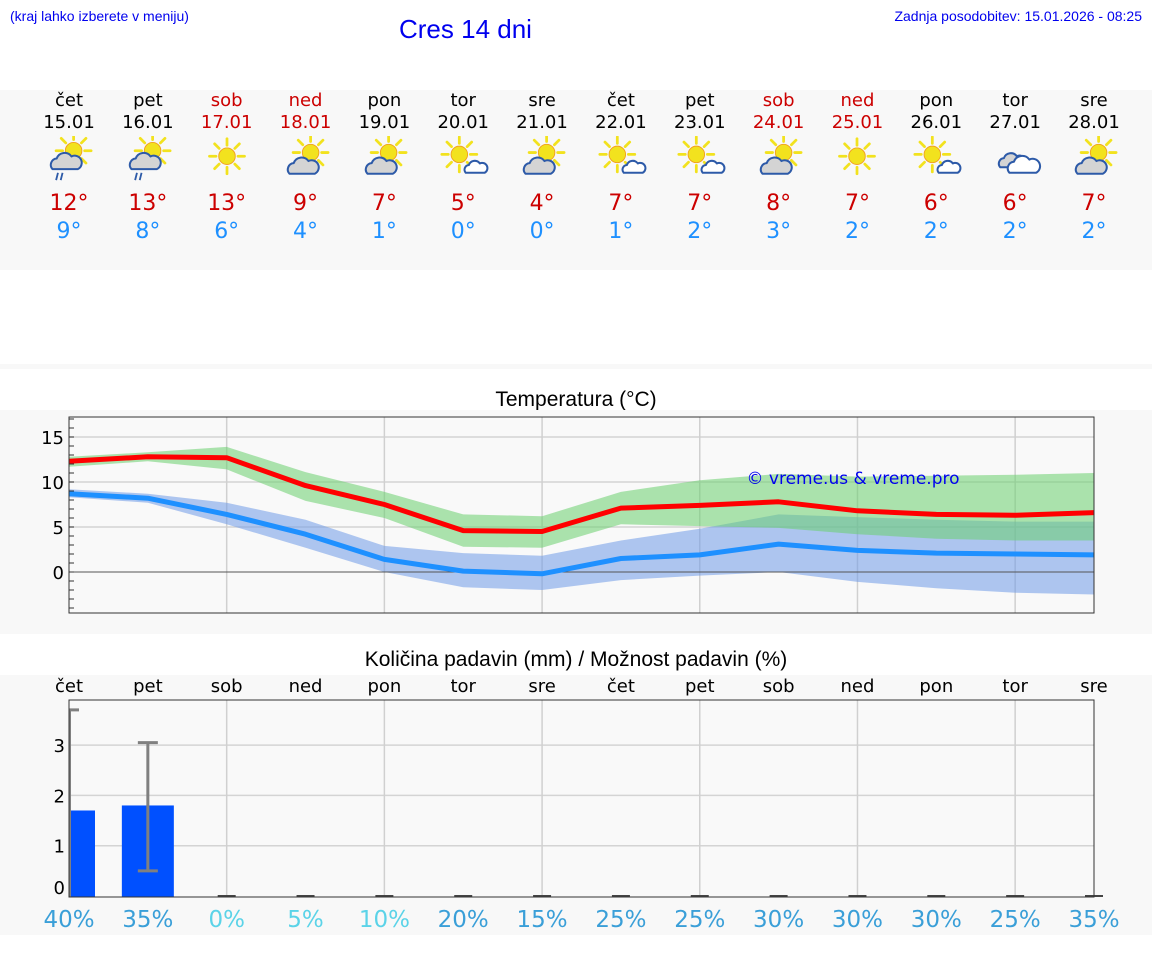 This screenshot has height=975, width=1152. I want to click on temp-min: 4°, so click(306, 231).